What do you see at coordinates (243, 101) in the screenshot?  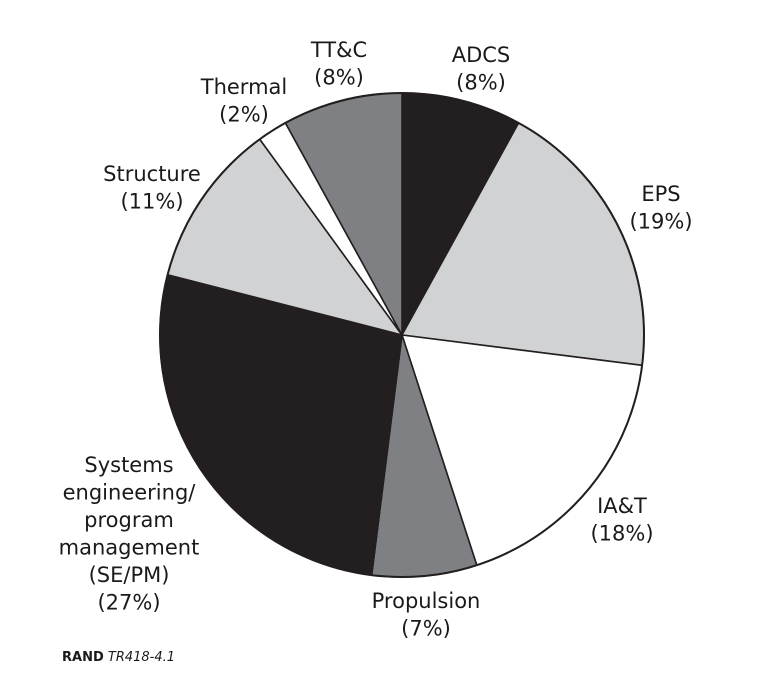 I see `label-thermal: Thermal (2%)` at bounding box center [243, 101].